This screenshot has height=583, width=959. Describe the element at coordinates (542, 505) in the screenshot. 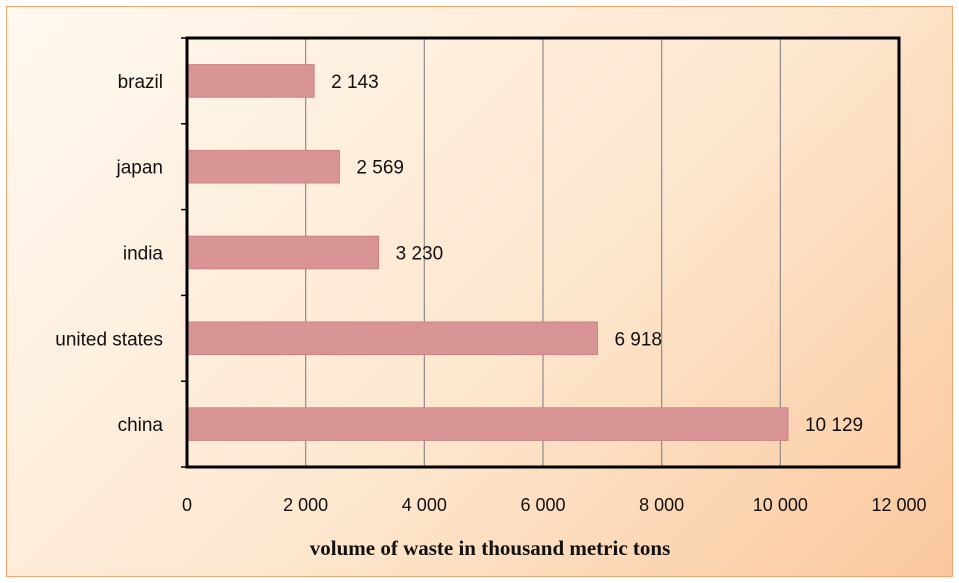

I see `x-tick-label-3: 6 000` at that location.